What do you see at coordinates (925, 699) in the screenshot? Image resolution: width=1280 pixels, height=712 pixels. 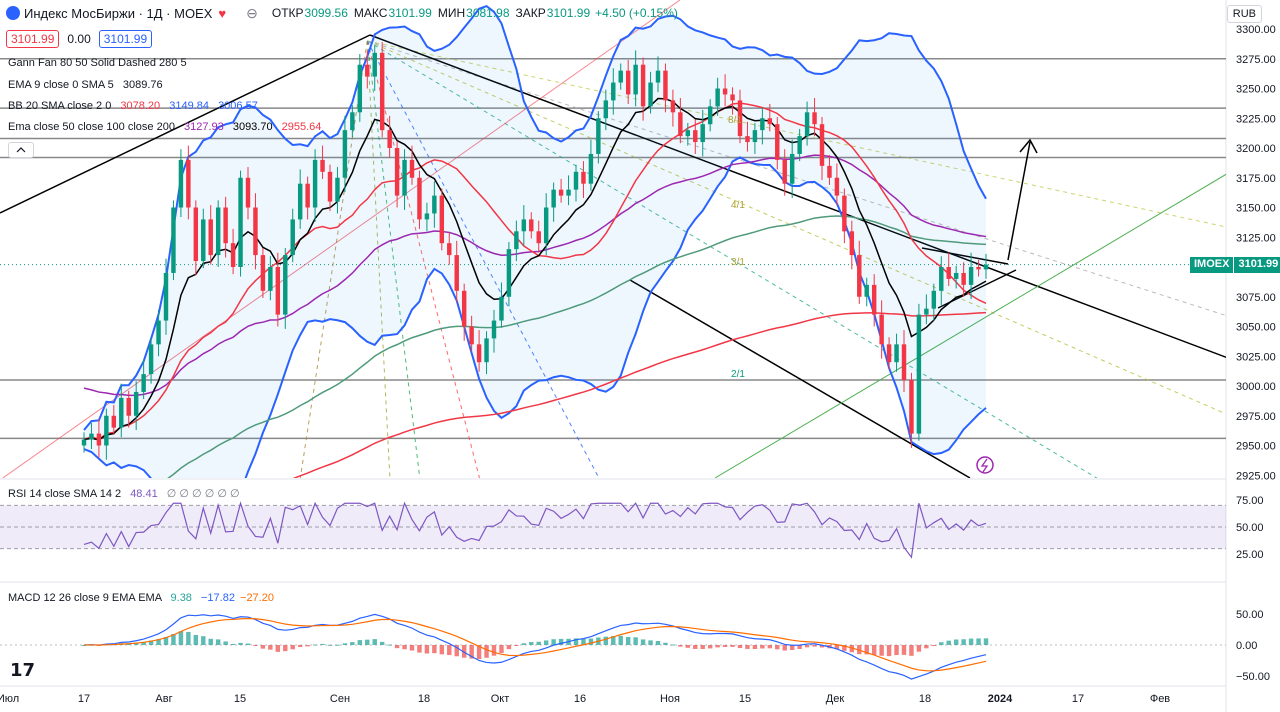 I see `time-axis-tick: 18` at bounding box center [925, 699].